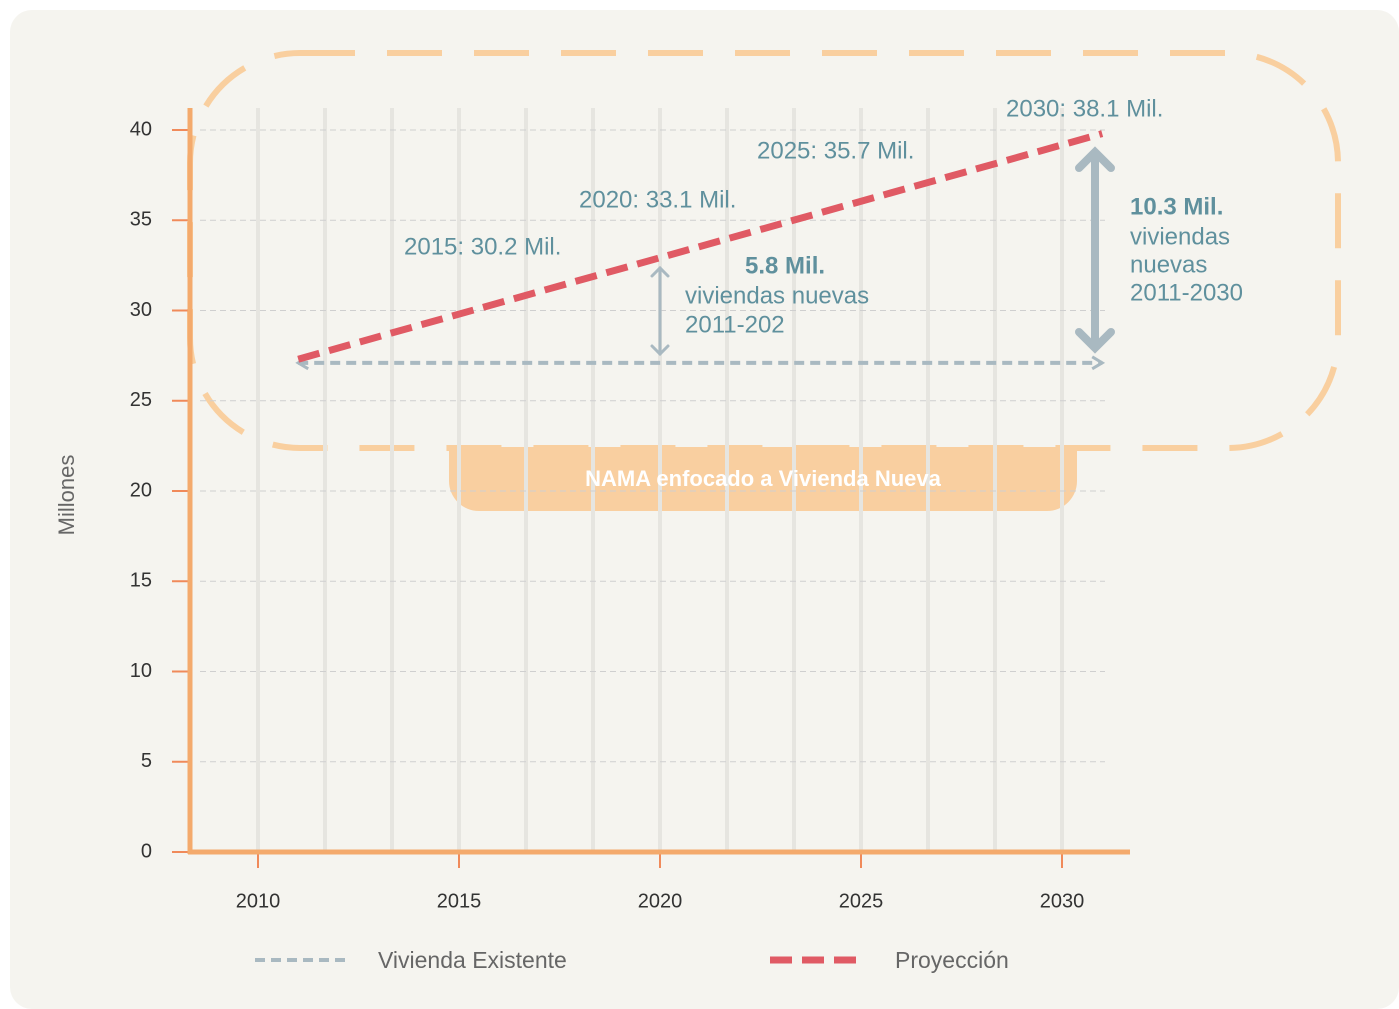 This screenshot has height=1009, width=1399. Describe the element at coordinates (660, 901) in the screenshot. I see `x-tick-label: 2020` at that location.